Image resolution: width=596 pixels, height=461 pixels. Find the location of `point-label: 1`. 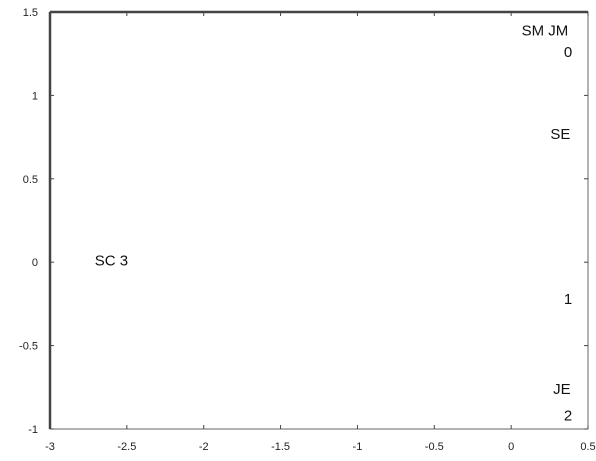

point-label: 1 is located at coordinates (568, 299).